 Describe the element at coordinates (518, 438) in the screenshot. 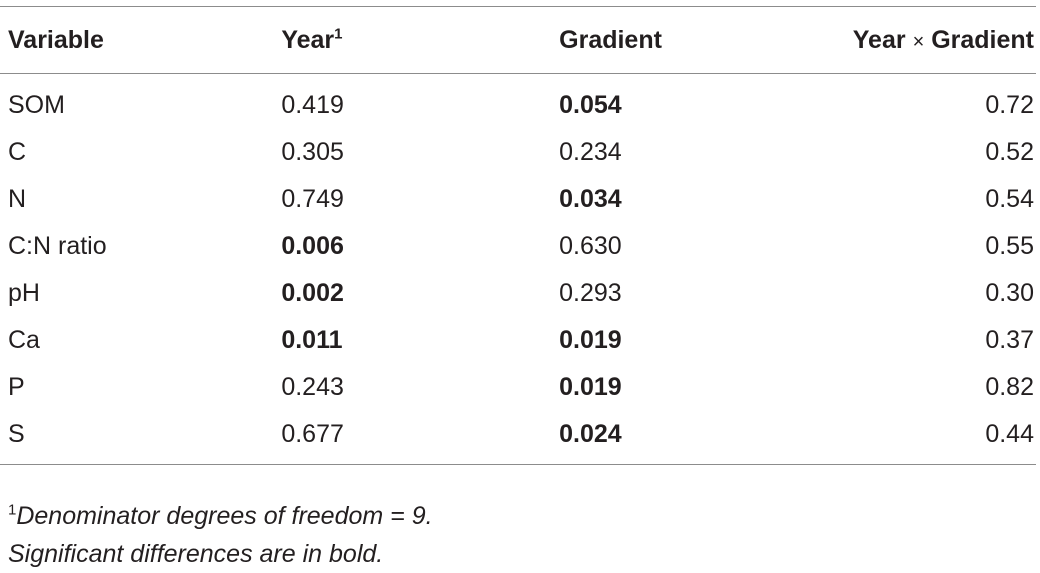

I see `table-row: S 0.677 0.024 0.44` at that location.